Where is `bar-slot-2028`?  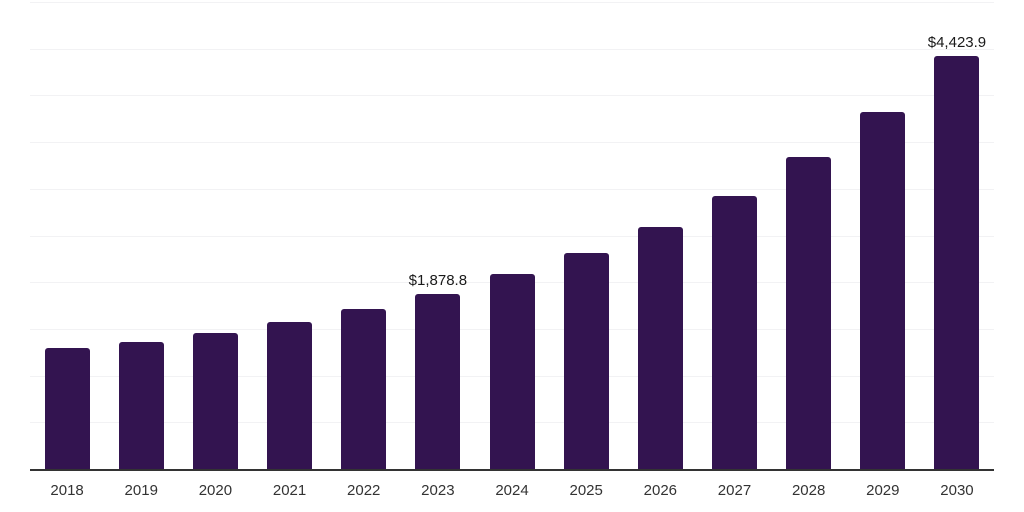 bar-slot-2028 is located at coordinates (809, 235).